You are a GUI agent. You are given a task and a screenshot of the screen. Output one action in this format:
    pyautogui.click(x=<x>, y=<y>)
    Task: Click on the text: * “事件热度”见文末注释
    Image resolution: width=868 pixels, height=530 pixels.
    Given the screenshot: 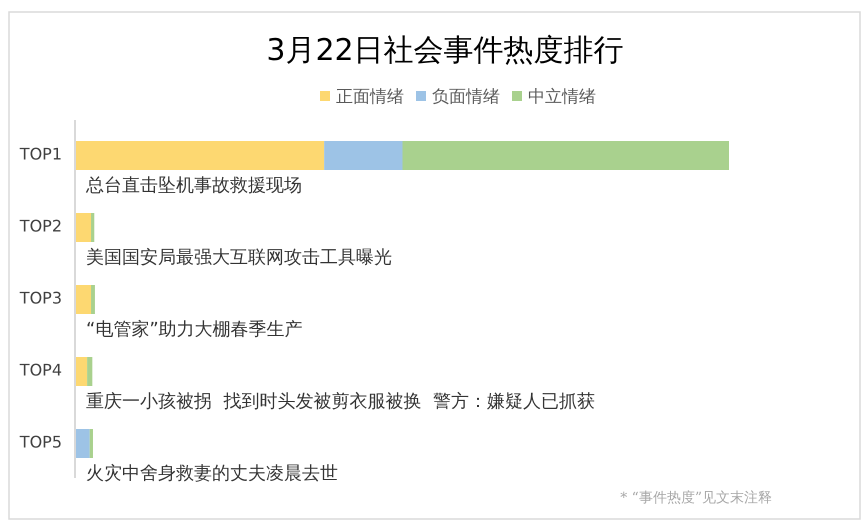 What is the action you would take?
    pyautogui.click(x=696, y=498)
    